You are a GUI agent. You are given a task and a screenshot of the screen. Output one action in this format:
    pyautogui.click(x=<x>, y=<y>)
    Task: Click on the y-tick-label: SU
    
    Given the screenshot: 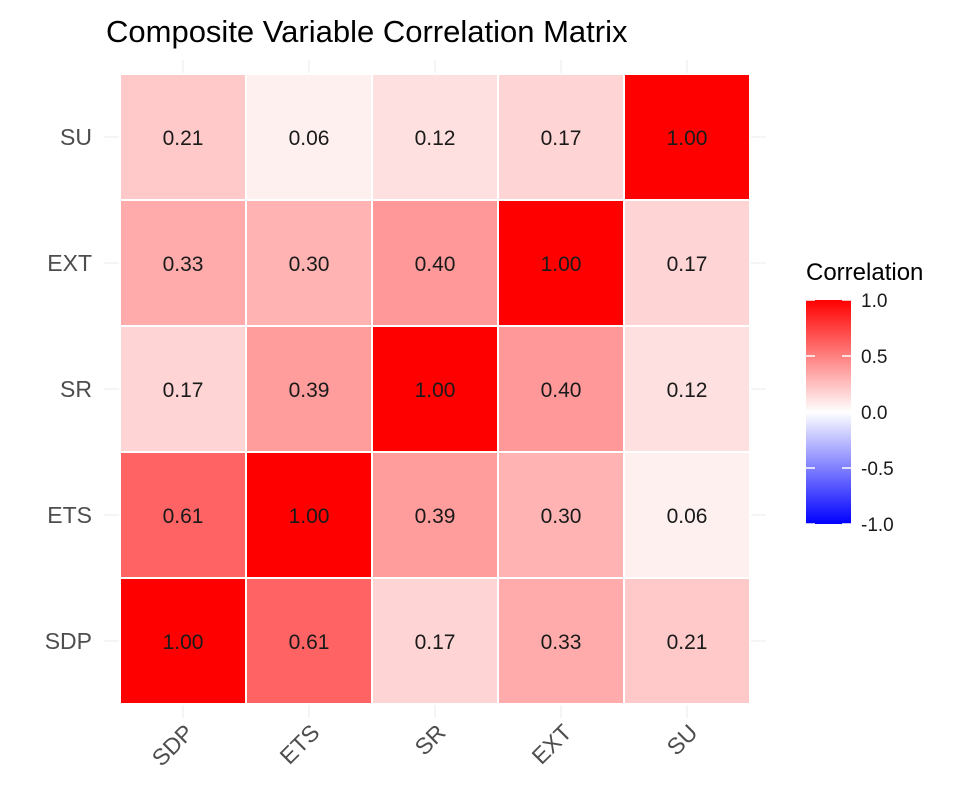 What is the action you would take?
    pyautogui.click(x=76, y=137)
    